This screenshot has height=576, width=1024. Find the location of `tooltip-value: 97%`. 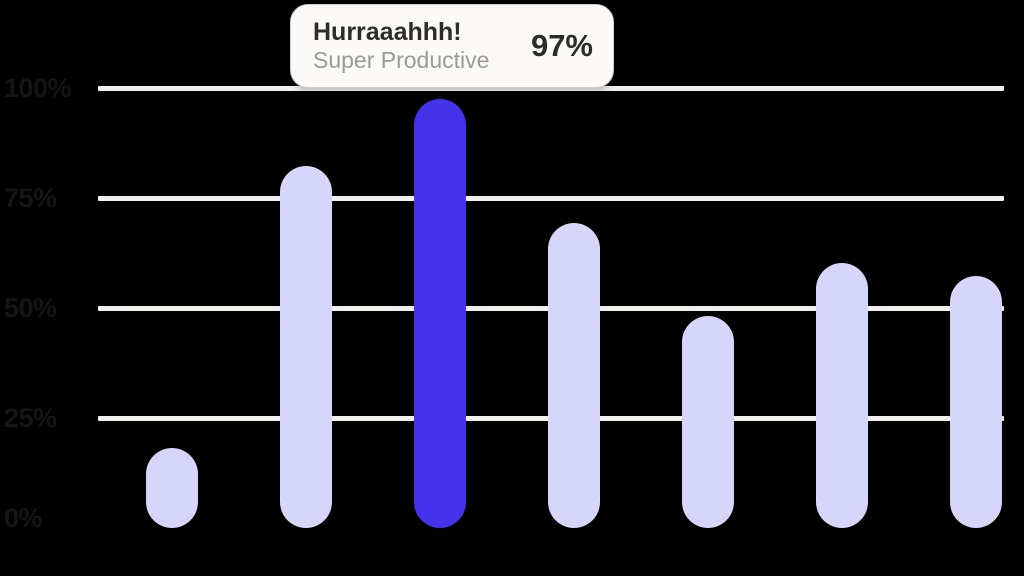

tooltip-value: 97% is located at coordinates (561, 45).